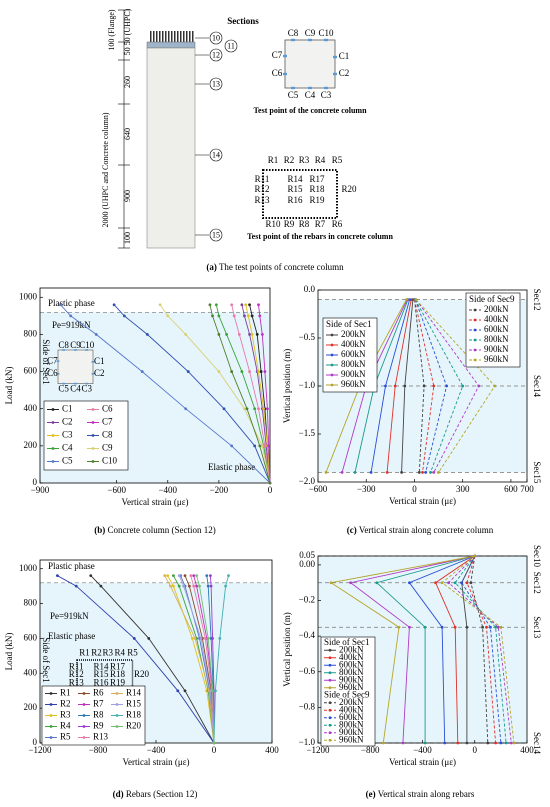 The image size is (550, 807). What do you see at coordinates (307, 564) in the screenshot?
I see `y-tick-label: 0.00` at bounding box center [307, 564].